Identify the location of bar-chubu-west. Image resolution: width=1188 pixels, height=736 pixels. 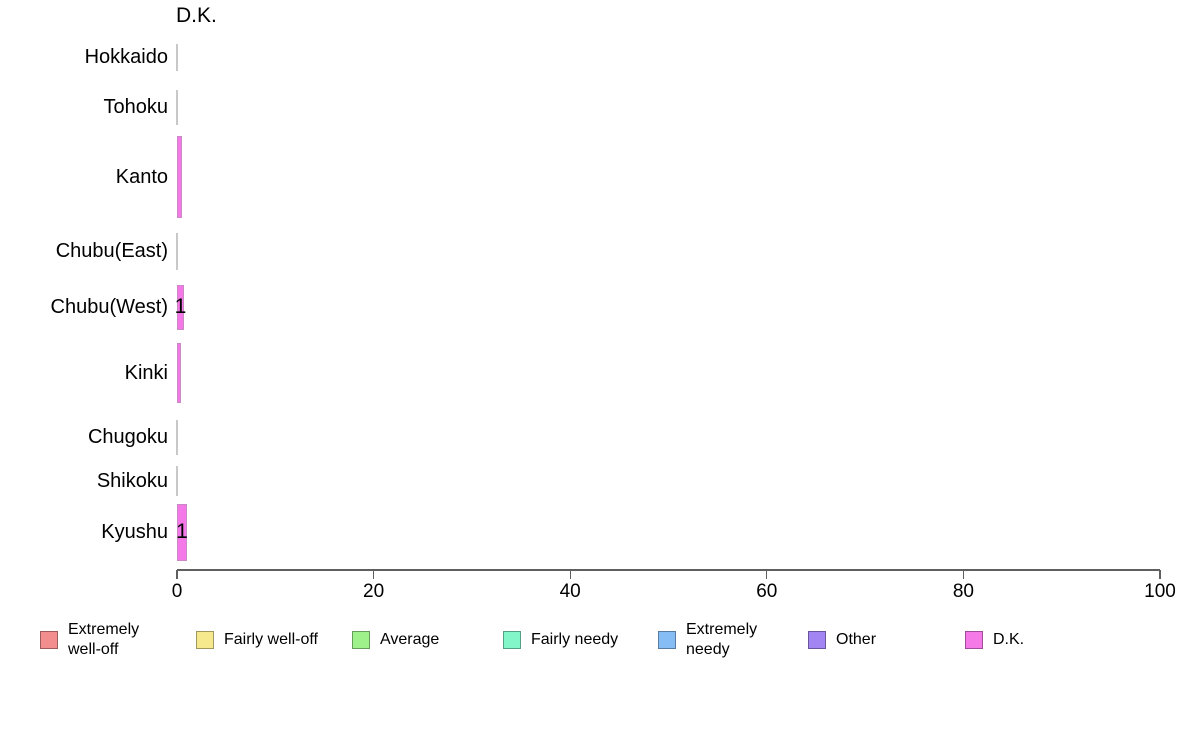
(180, 307).